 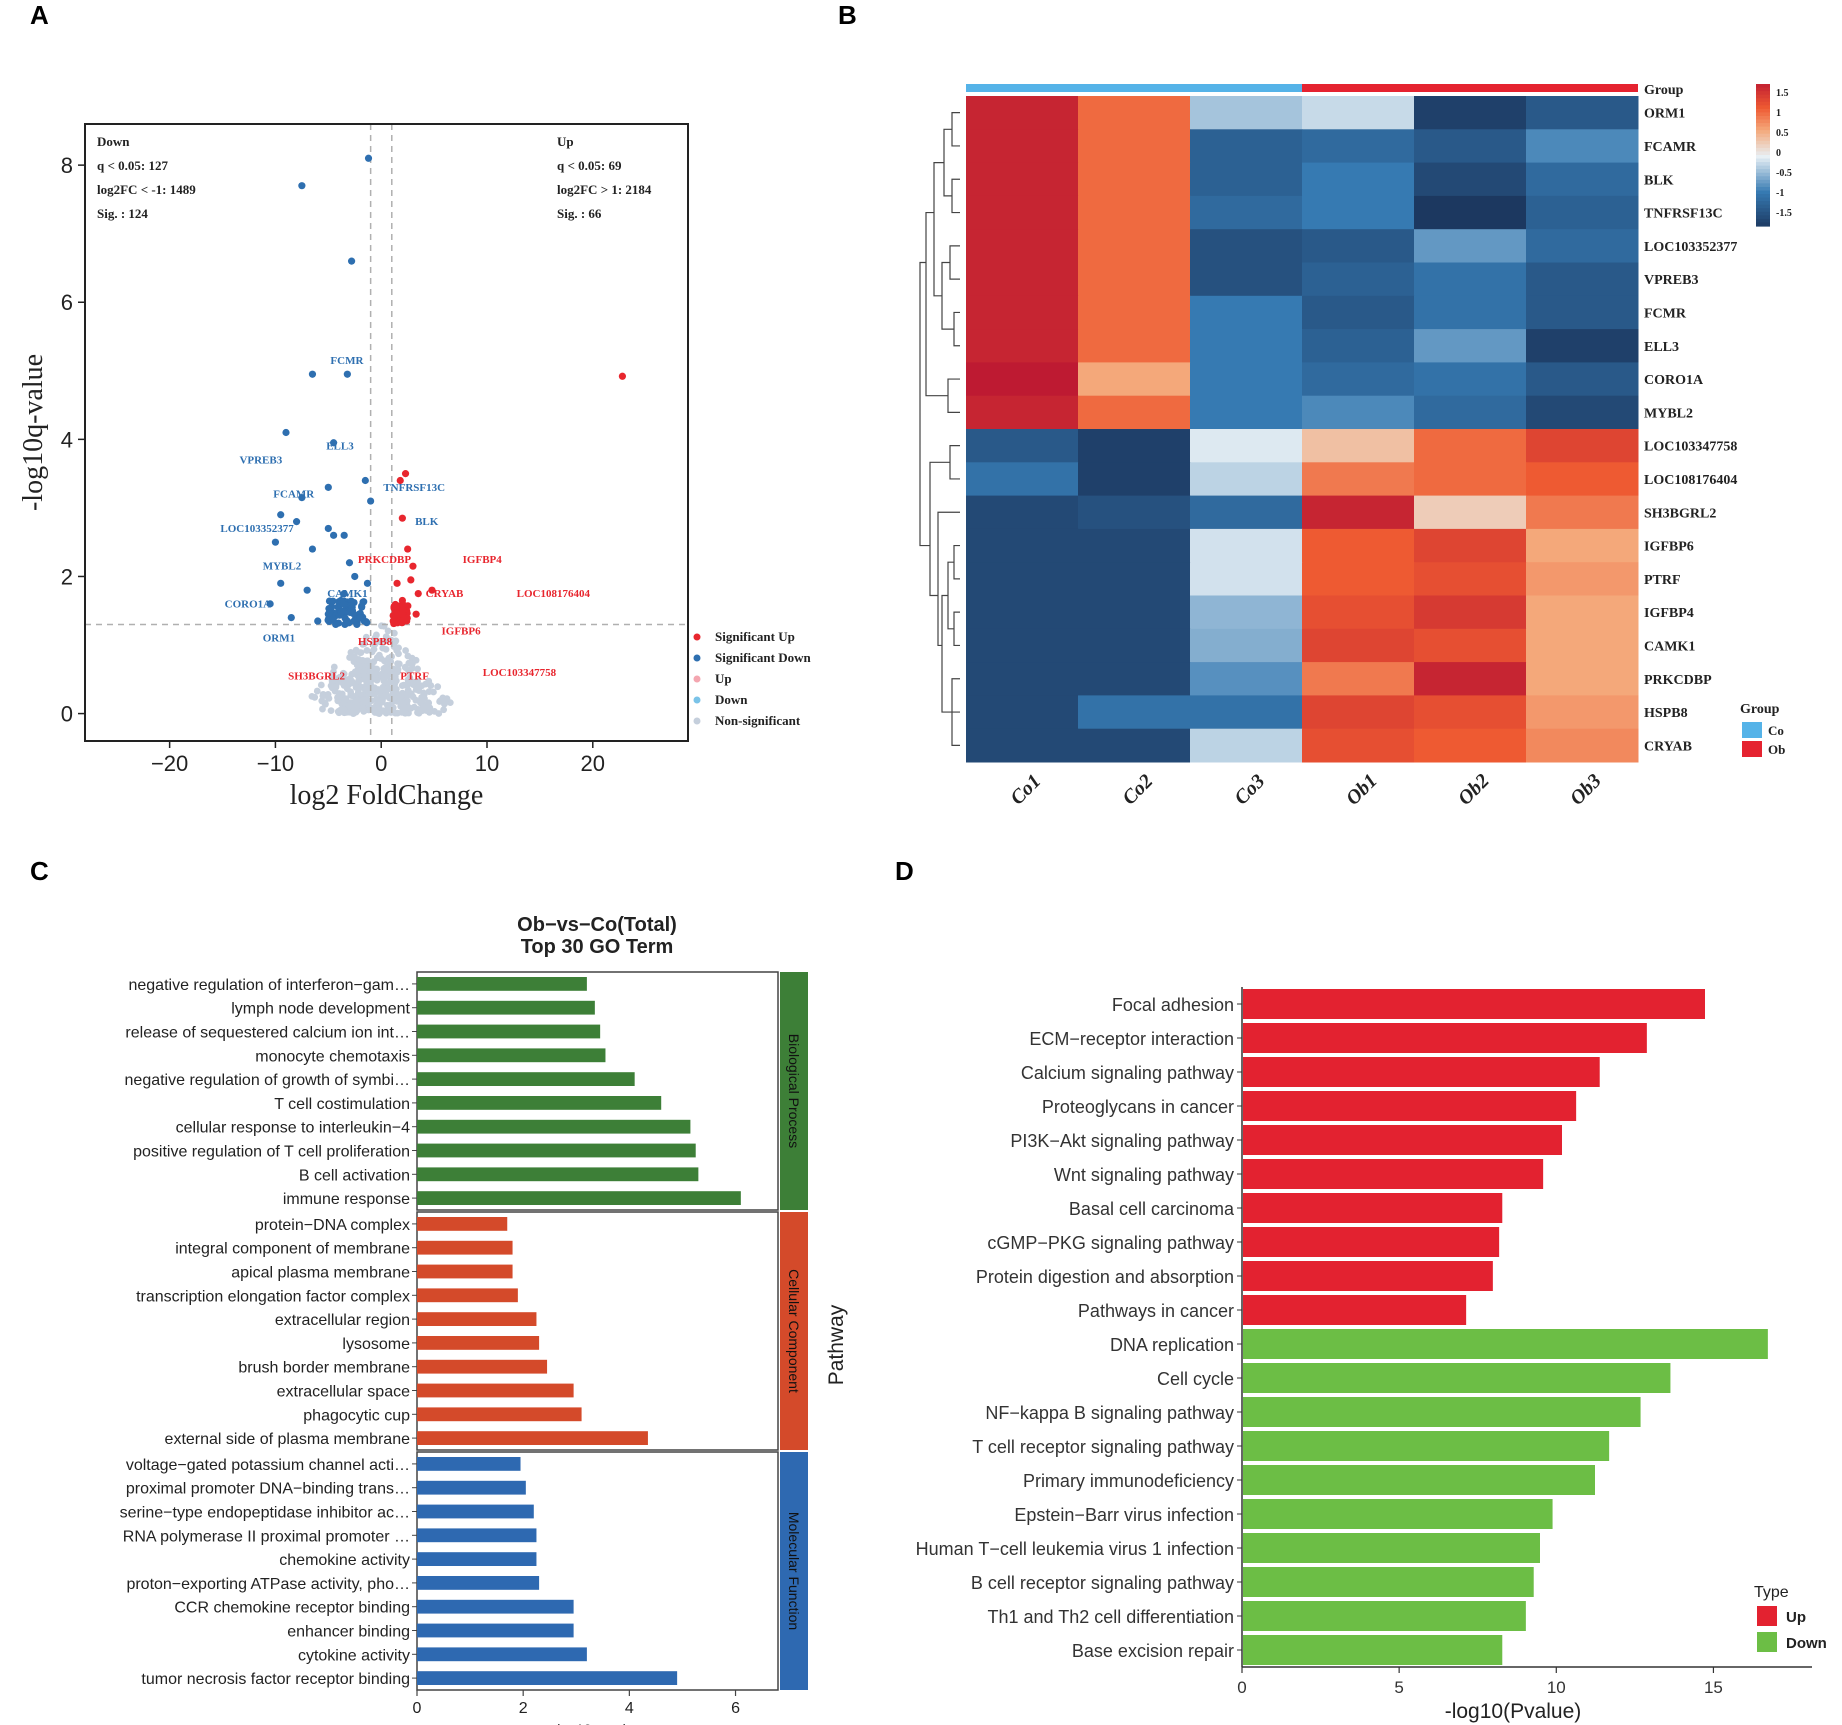 I want to click on heatmap-column-label: Co1, so click(x=1025, y=789).